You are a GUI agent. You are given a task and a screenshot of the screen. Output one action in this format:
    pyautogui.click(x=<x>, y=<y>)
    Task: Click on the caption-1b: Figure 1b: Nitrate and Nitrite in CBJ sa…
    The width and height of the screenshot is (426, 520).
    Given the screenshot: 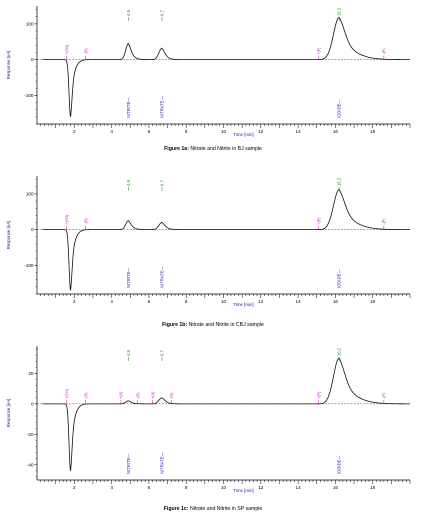 What is the action you would take?
    pyautogui.click(x=213, y=325)
    